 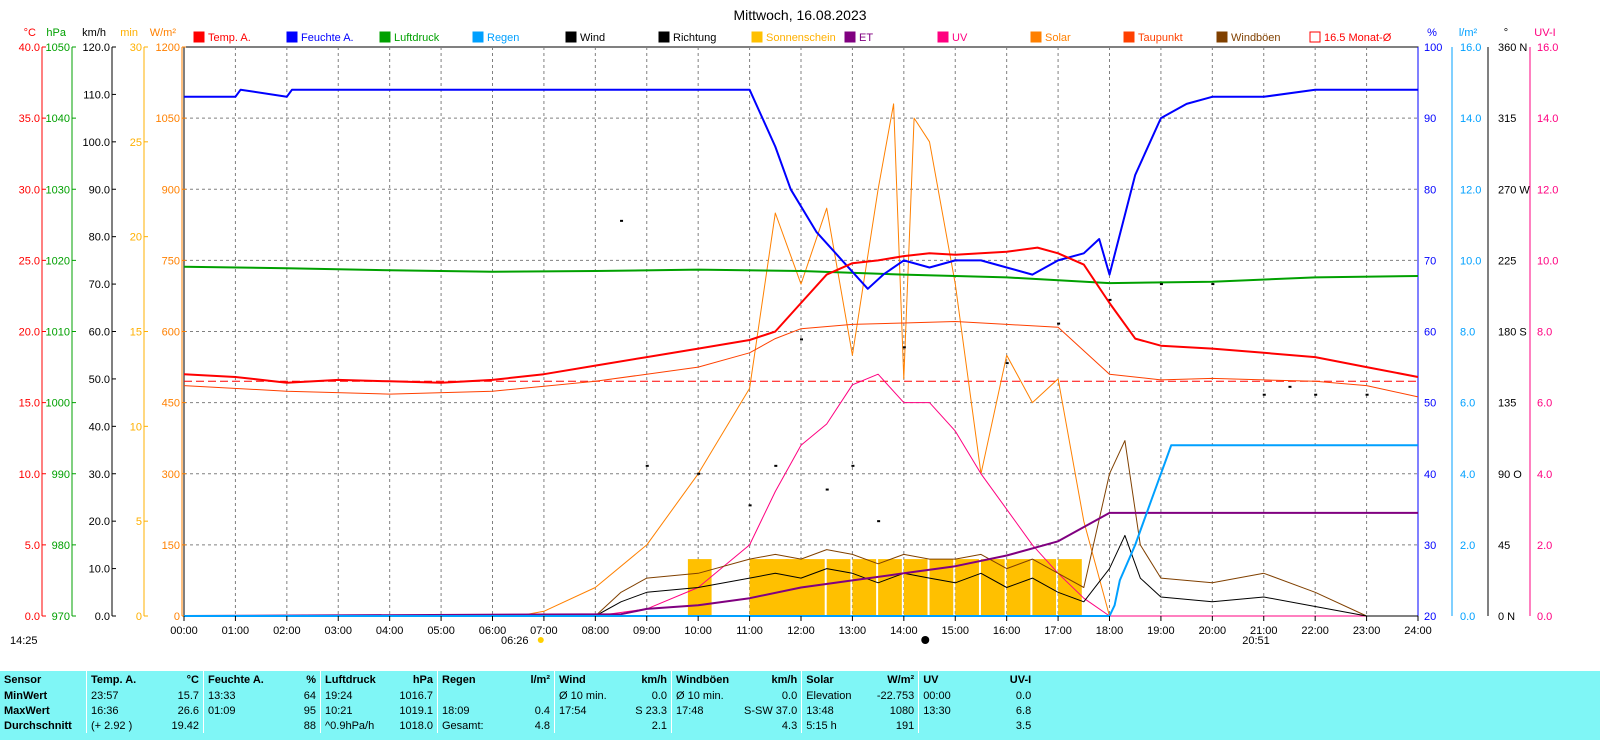 What do you see at coordinates (102, 617) in the screenshot?
I see `left-axis-tick-label: 0.0` at bounding box center [102, 617].